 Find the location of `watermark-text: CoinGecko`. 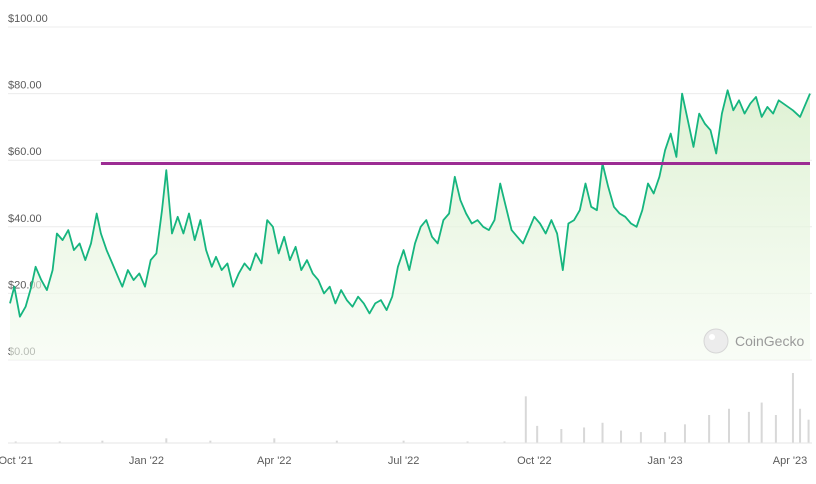

watermark-text: CoinGecko is located at coordinates (769, 341).